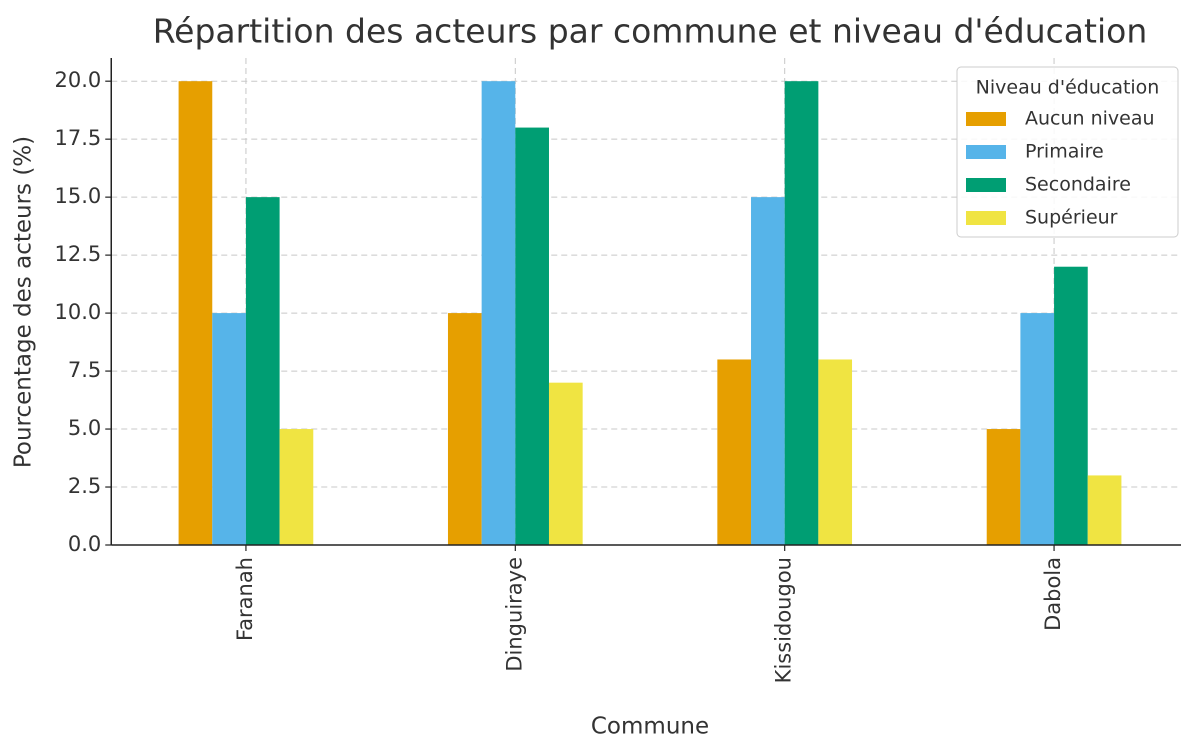 The width and height of the screenshot is (1181, 738). I want to click on legend-title: Niveau d'éducation, so click(1068, 88).